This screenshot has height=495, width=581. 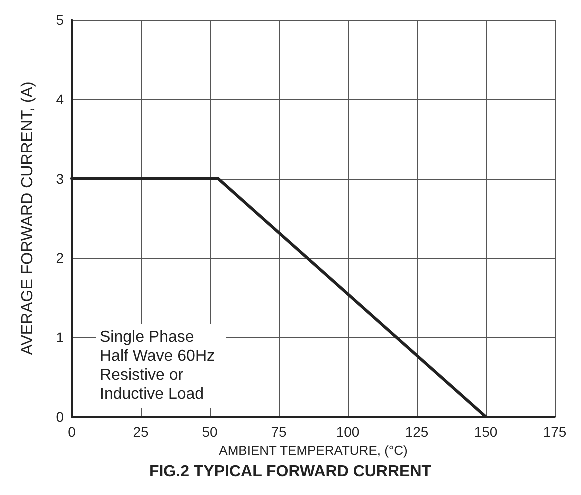 What do you see at coordinates (141, 432) in the screenshot?
I see `x-tick-label: 25` at bounding box center [141, 432].